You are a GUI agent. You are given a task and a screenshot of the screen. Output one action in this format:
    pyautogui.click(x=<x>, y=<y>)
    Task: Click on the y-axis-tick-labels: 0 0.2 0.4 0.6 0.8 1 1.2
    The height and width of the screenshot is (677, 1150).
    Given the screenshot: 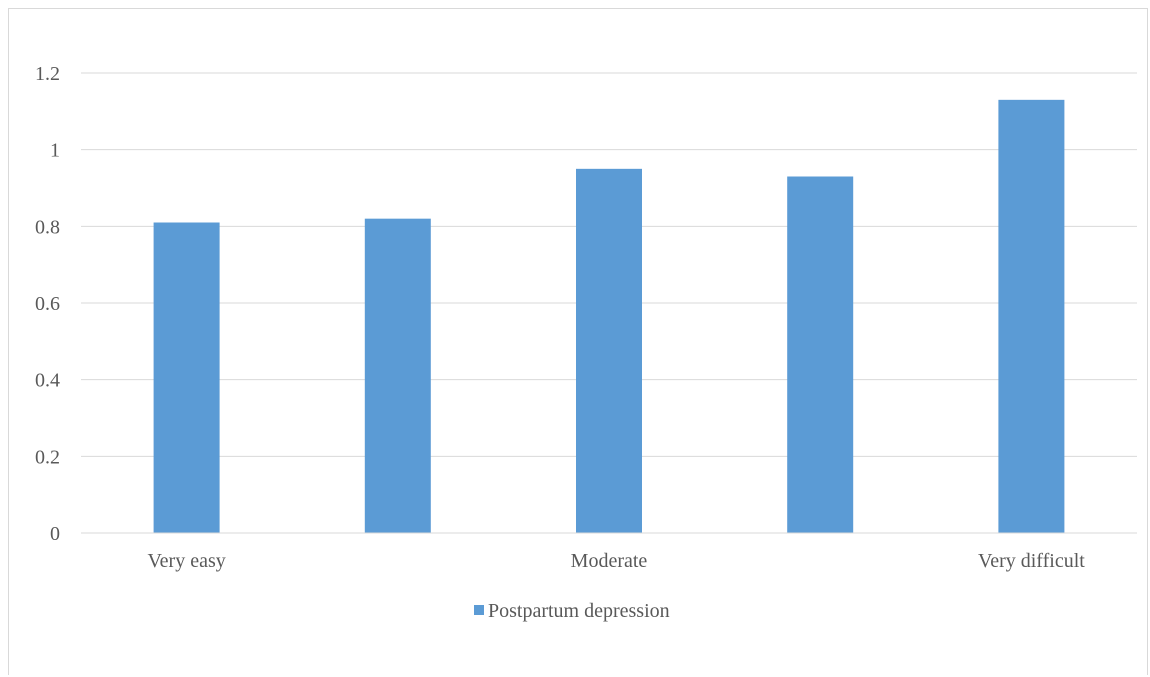 What is the action you would take?
    pyautogui.click(x=47, y=304)
    